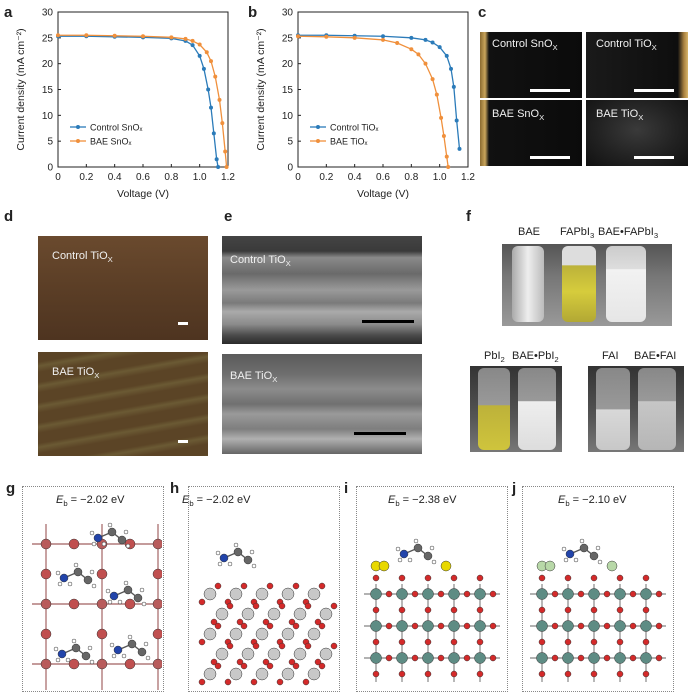 Image resolution: width=692 pixels, height=695 pixels. I want to click on structure-frame-g, so click(93, 589).